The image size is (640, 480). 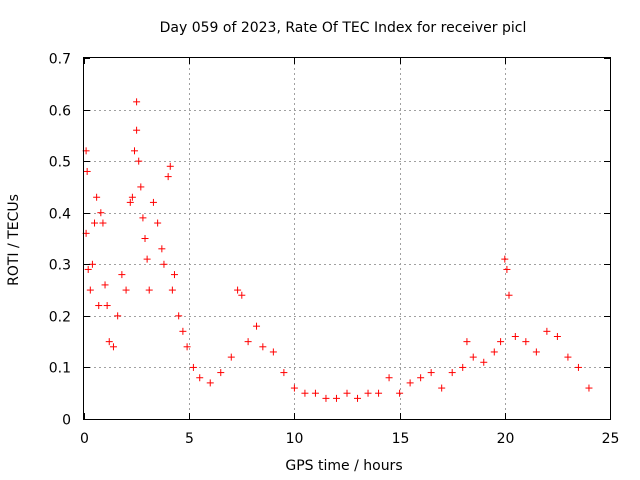 What do you see at coordinates (60, 60) in the screenshot?
I see `y-tick-label: 0.7` at bounding box center [60, 60].